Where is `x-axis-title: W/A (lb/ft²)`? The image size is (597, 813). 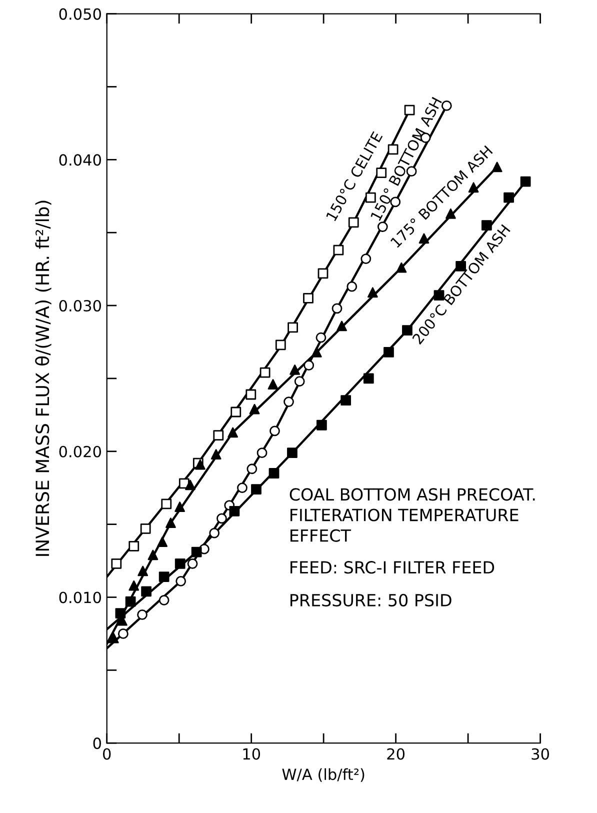 x-axis-title: W/A (lb/ft²) is located at coordinates (323, 775).